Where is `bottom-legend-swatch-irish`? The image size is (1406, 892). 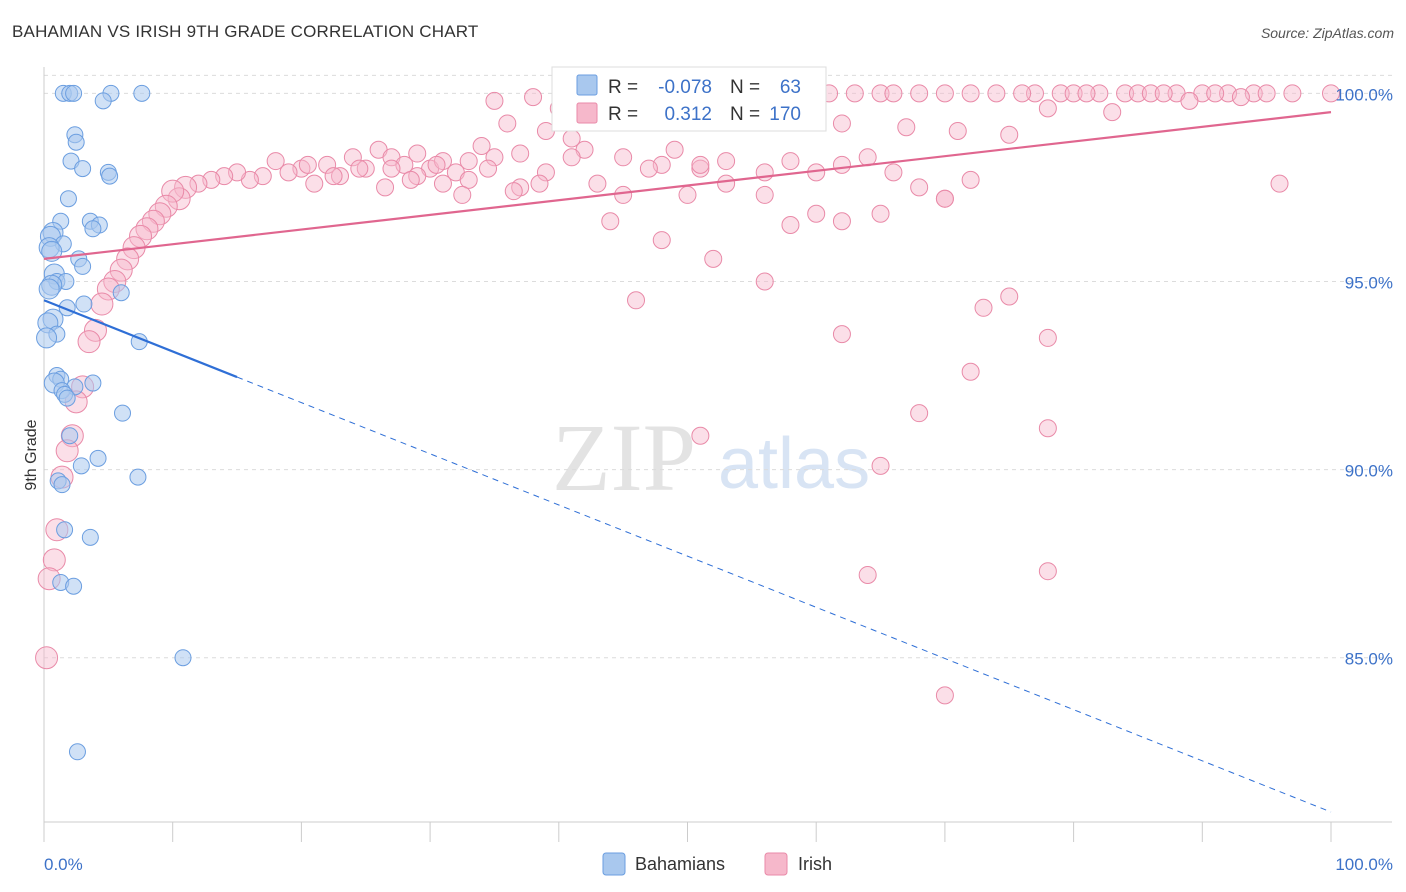
bottom-legend-swatch-irish is located at coordinates (776, 864).